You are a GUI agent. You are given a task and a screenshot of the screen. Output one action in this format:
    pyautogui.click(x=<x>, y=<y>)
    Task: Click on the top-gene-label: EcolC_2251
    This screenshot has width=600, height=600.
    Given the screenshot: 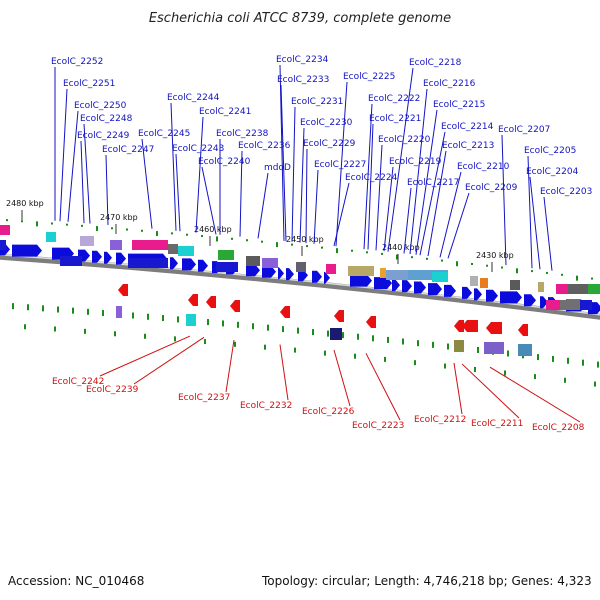 What is the action you would take?
    pyautogui.click(x=89, y=84)
    